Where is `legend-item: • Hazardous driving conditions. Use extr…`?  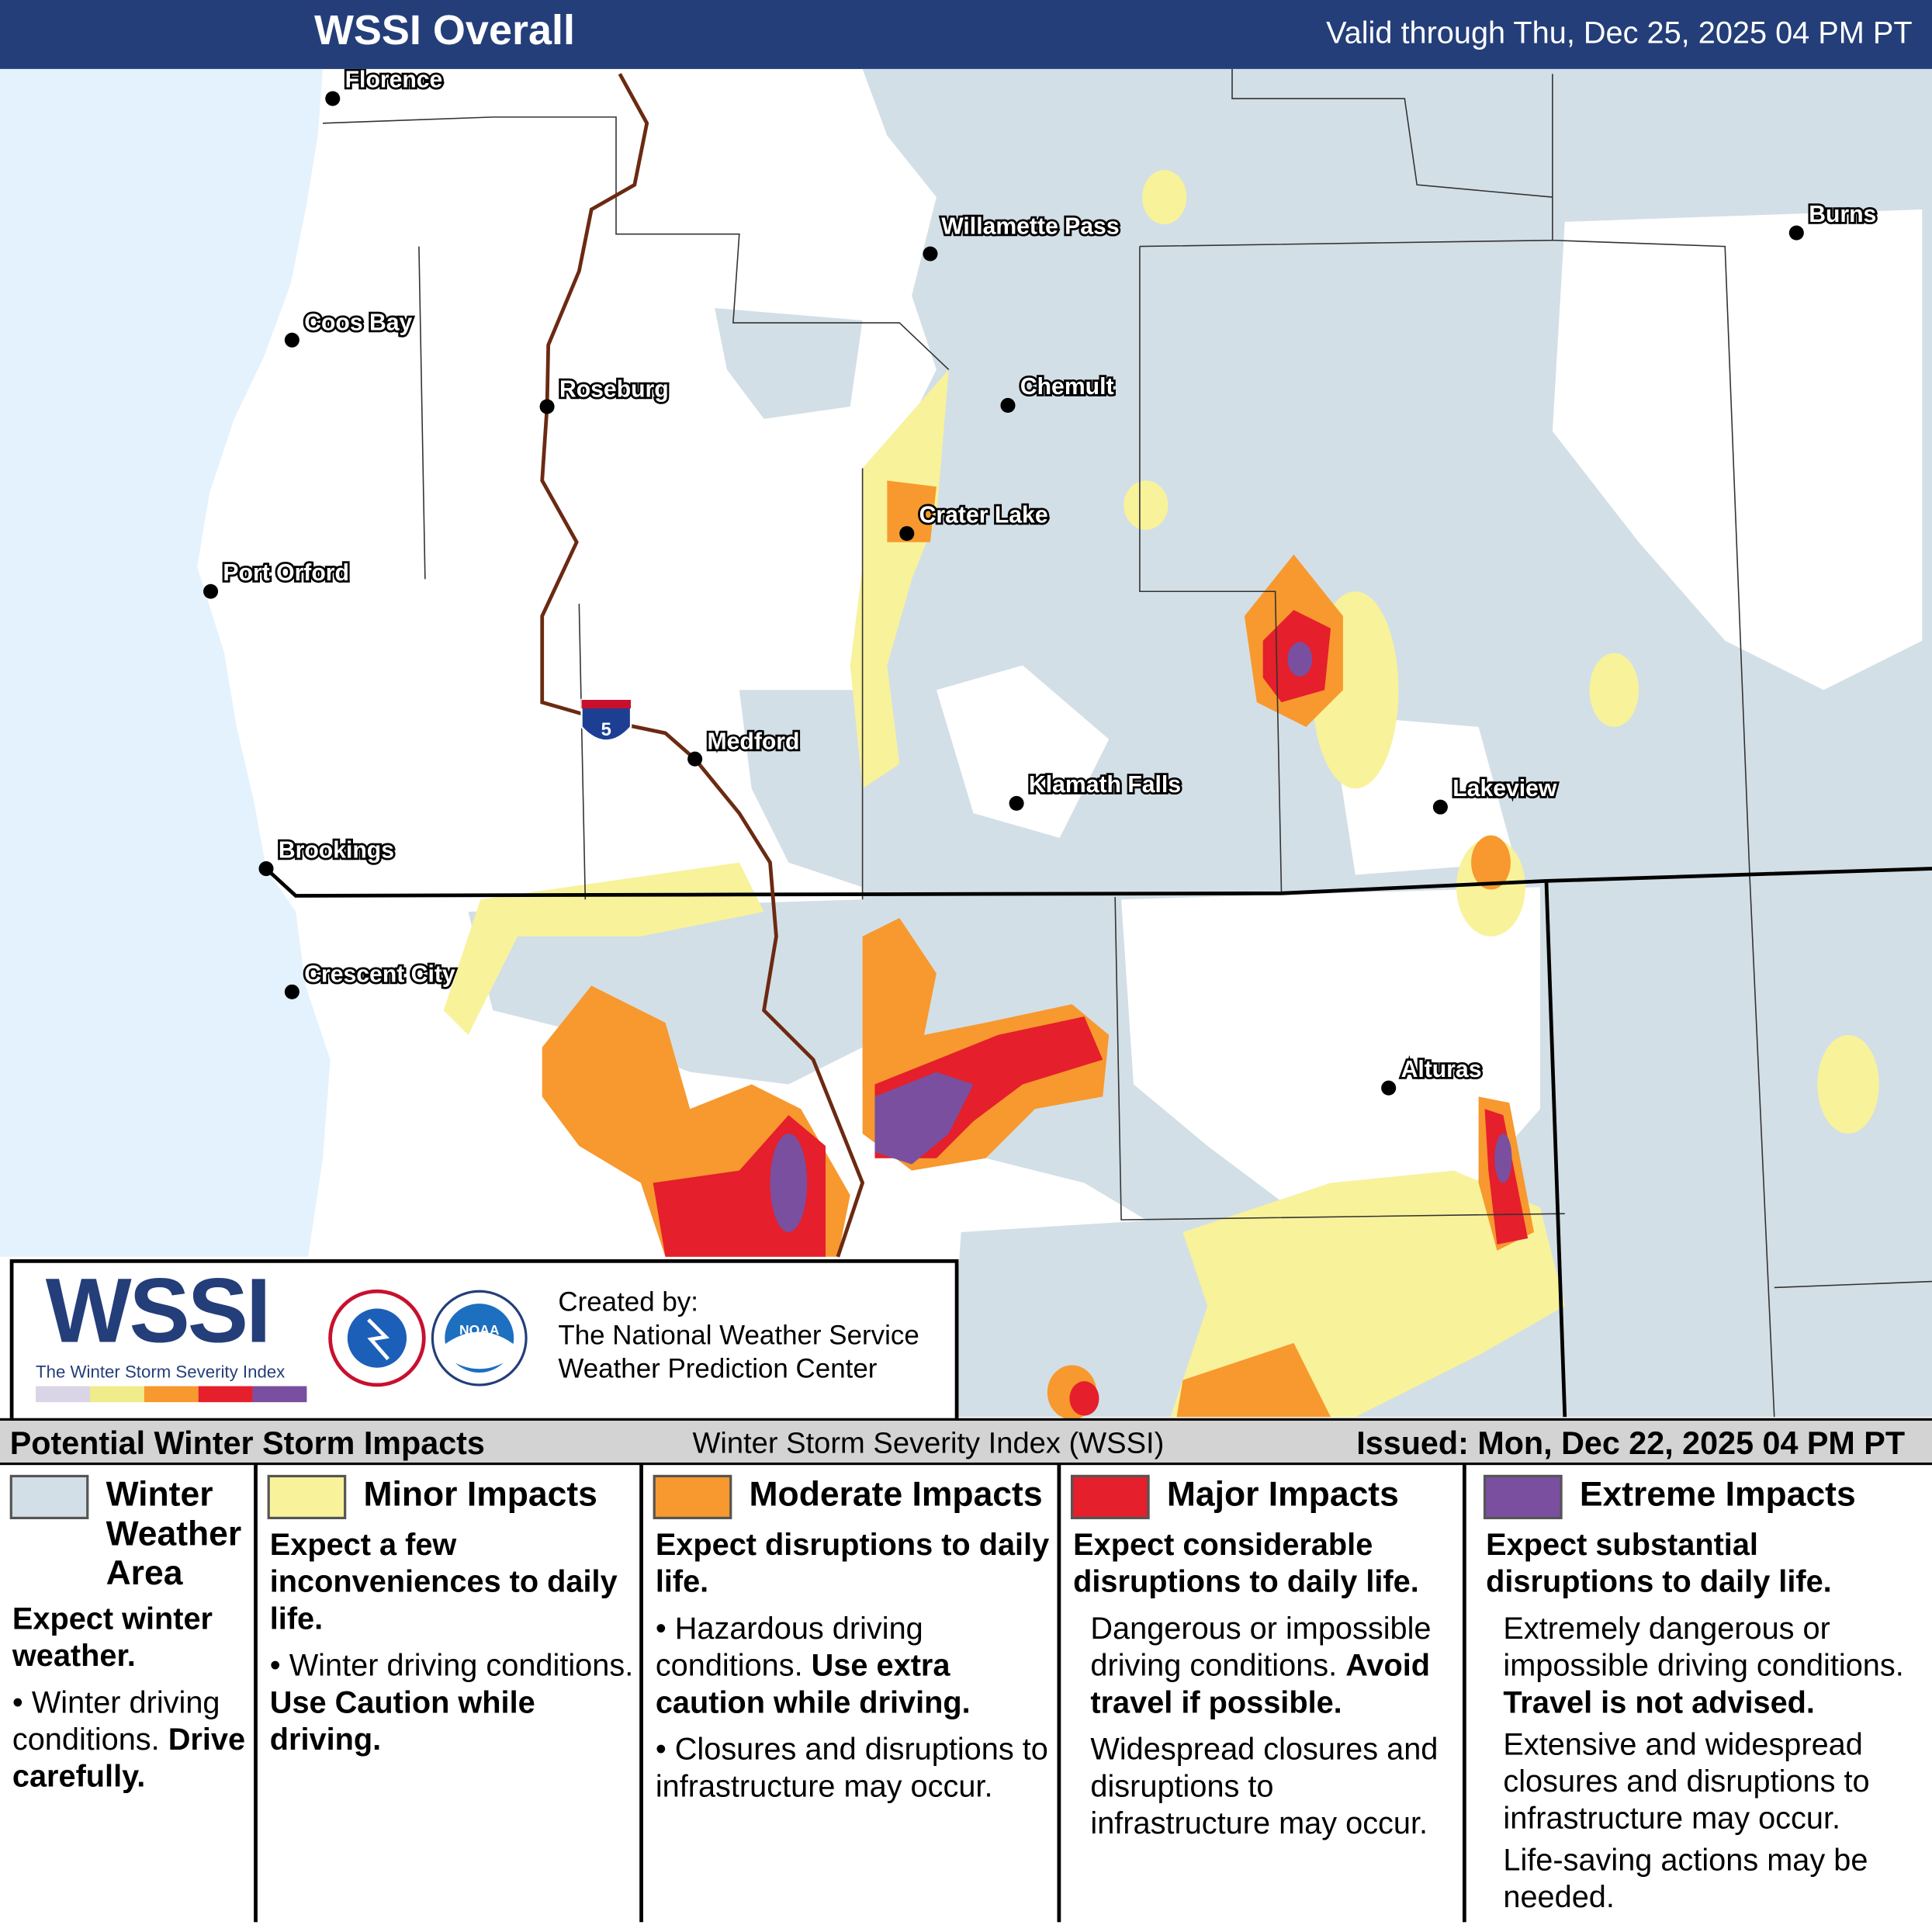 legend-item: • Hazardous driving conditions. Use extr… is located at coordinates (813, 1666).